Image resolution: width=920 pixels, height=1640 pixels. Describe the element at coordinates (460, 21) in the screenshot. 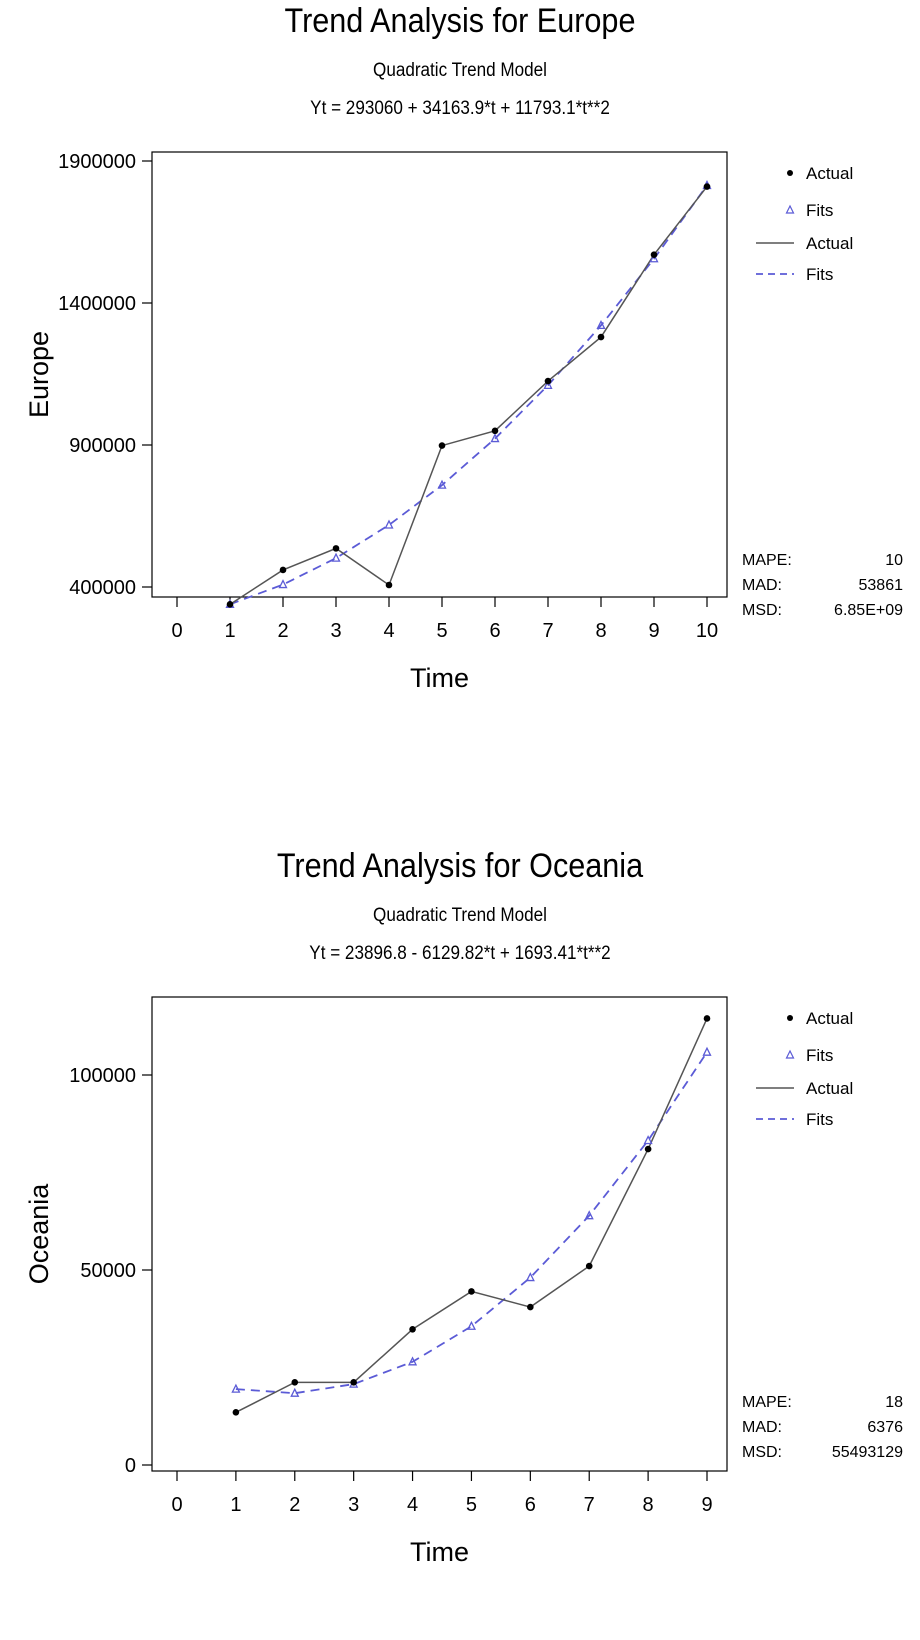

I see `chart-title: Trend Analysis for Europe` at that location.